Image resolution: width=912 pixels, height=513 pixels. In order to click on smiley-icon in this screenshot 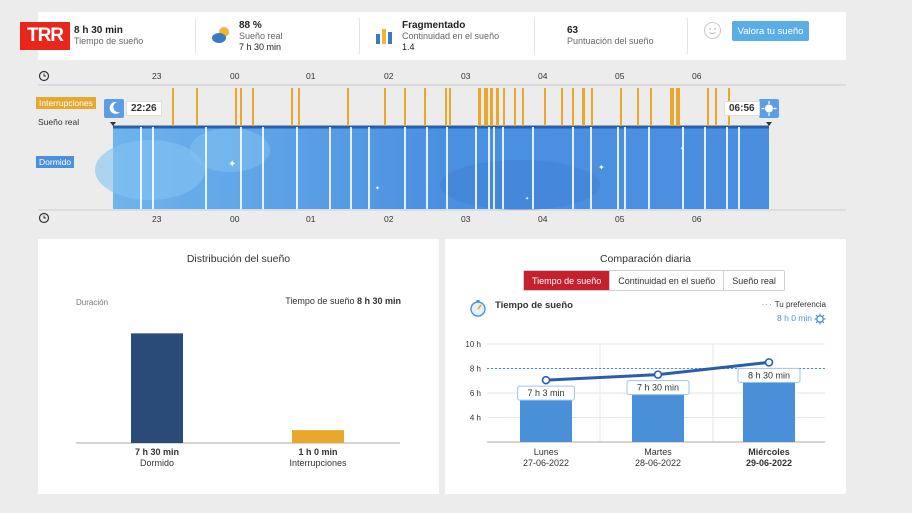, I will do `click(712, 30)`.